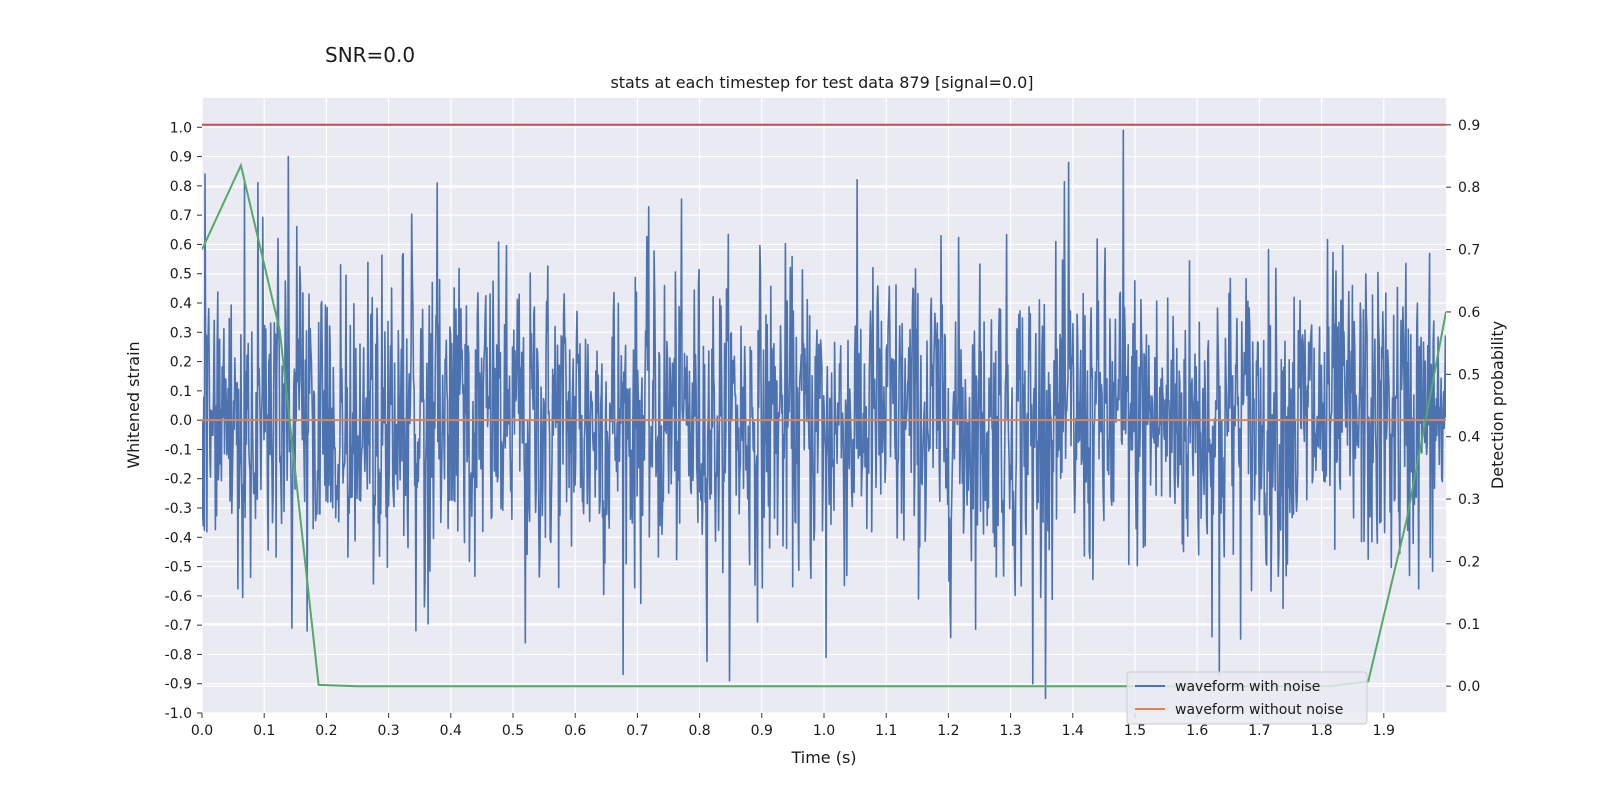 The width and height of the screenshot is (1600, 800). I want to click on y2-tick-label: 0.2, so click(1469, 562).